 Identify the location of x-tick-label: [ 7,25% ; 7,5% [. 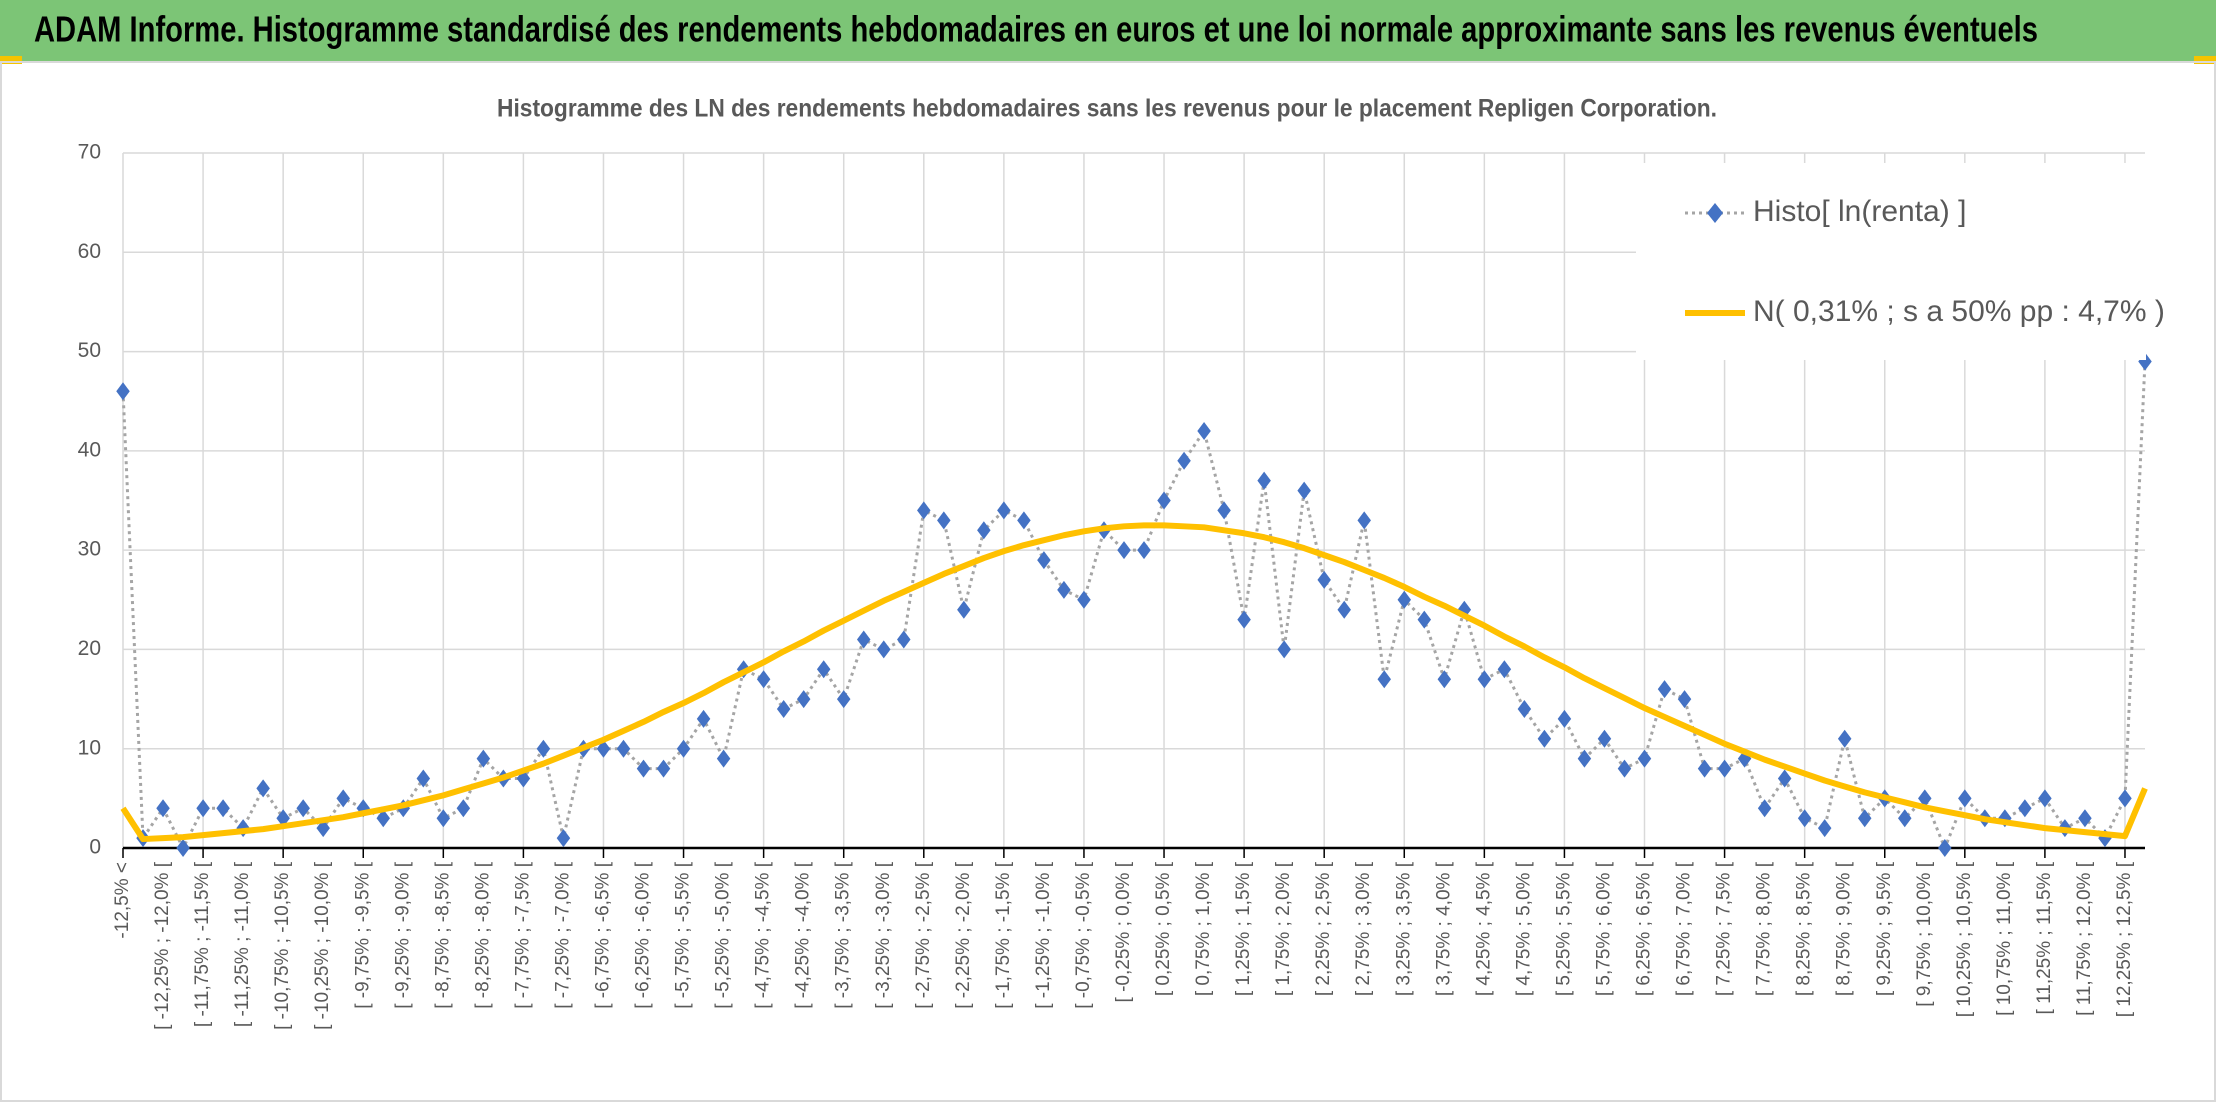
(1724, 928).